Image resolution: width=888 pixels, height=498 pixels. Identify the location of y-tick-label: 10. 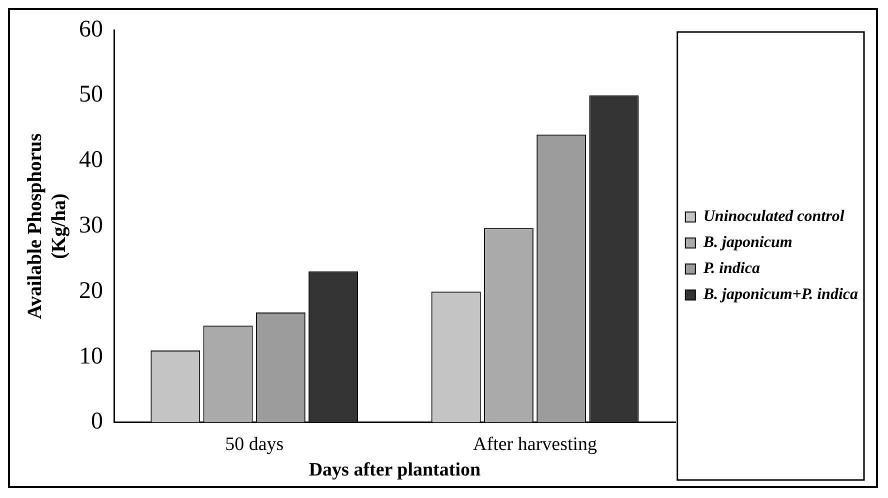
(91, 356).